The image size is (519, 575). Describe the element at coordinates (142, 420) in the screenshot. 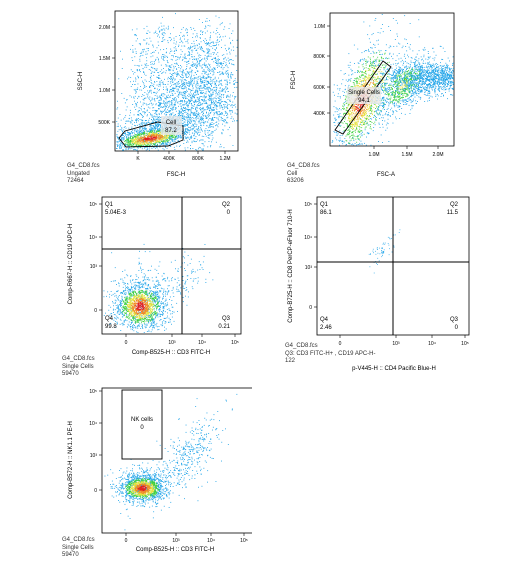

I see `nk-cells-gate-name: NK cells` at that location.